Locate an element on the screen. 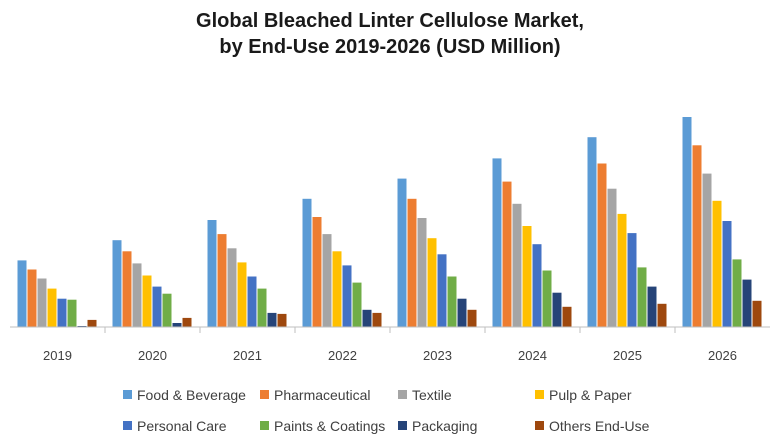 The image size is (780, 440). legend-item: Paints & Coatings is located at coordinates (322, 426).